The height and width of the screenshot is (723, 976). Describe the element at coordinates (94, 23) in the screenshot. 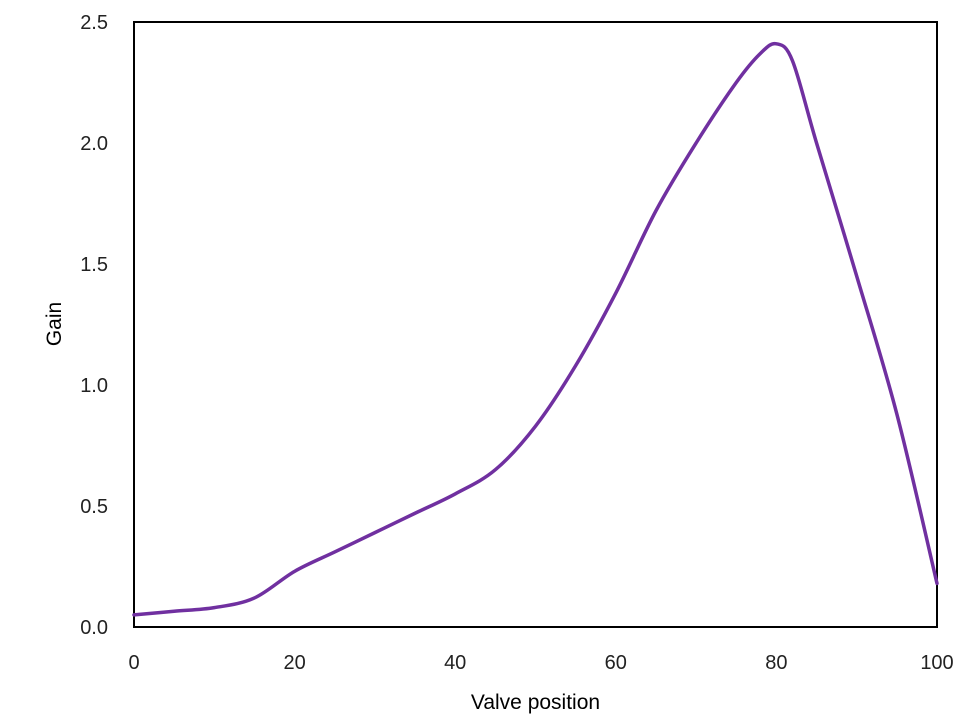

I see `y-tick-label: 2.5` at that location.